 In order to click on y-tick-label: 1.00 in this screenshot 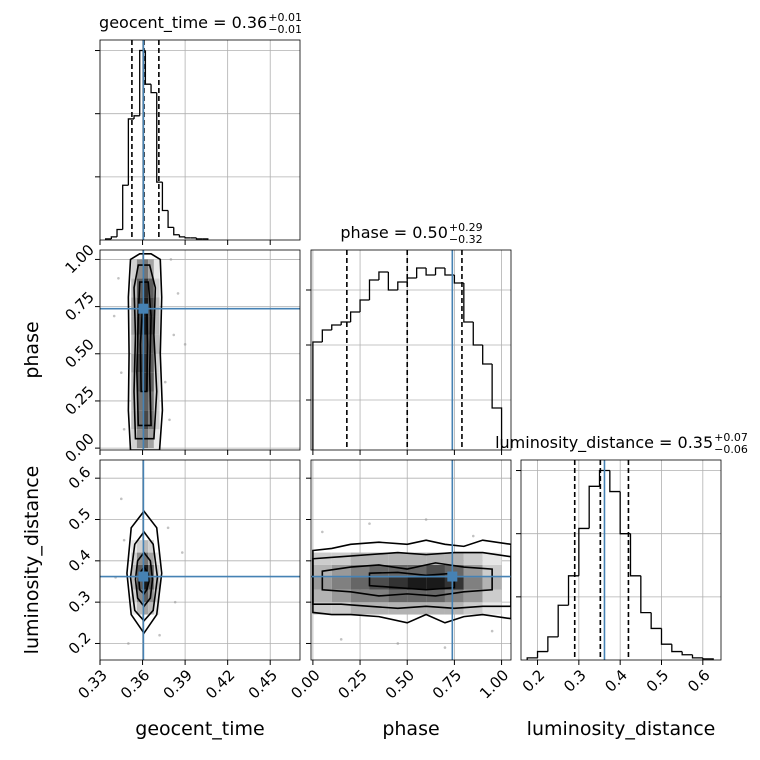, I will do `click(79, 259)`.